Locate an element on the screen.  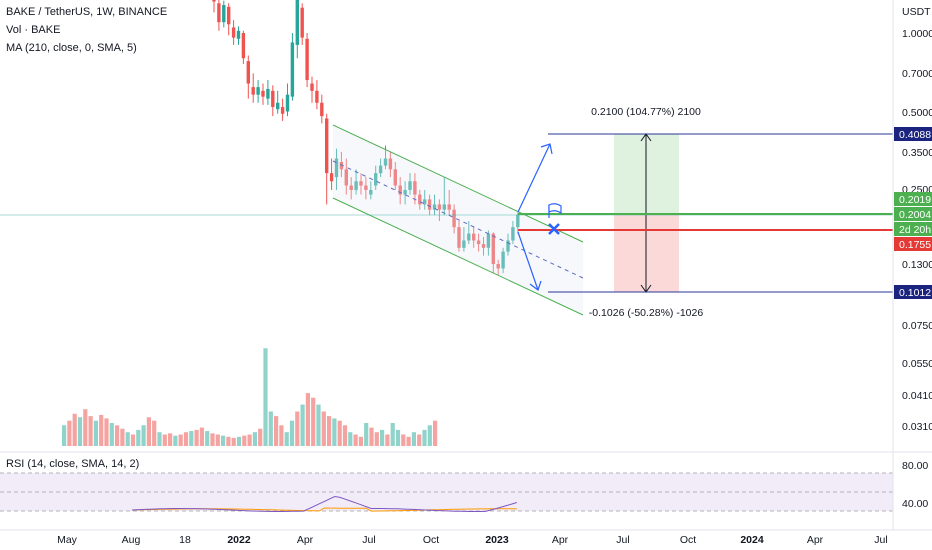
price-tag-text: 0.1755 is located at coordinates (915, 245).